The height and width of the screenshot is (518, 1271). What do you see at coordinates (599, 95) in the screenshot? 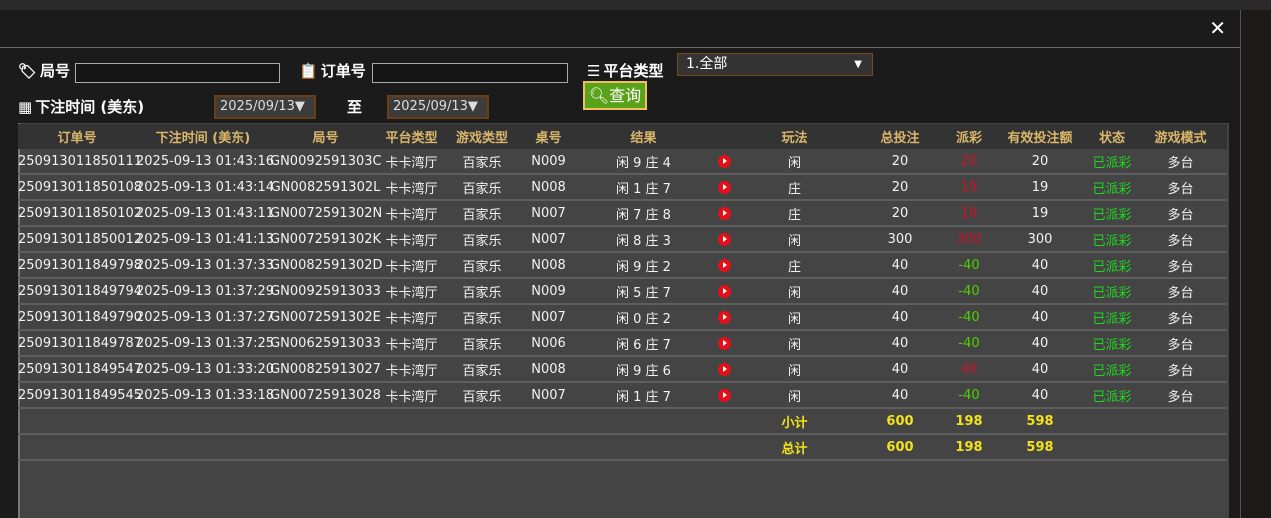
I see `search-icon: 🔍︎` at bounding box center [599, 95].